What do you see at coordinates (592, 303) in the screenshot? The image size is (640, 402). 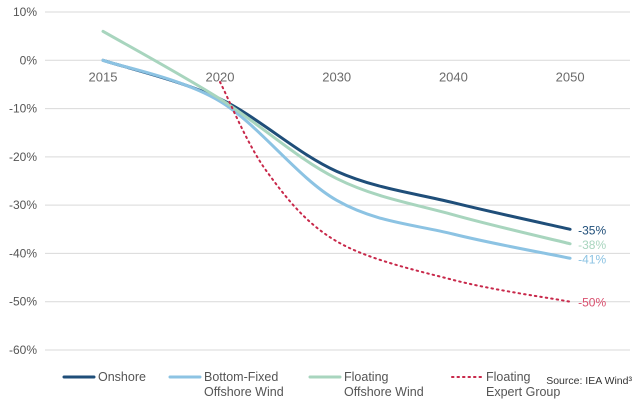 I see `end-label-floating-expert-group: -50%` at bounding box center [592, 303].